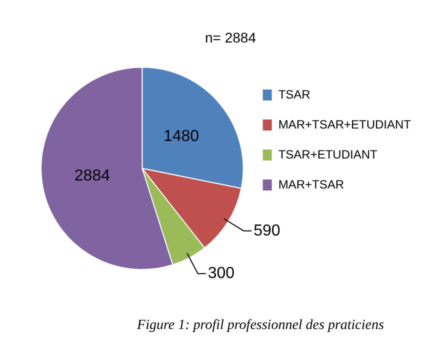 Image resolution: width=431 pixels, height=353 pixels. I want to click on data-label: 300, so click(221, 273).